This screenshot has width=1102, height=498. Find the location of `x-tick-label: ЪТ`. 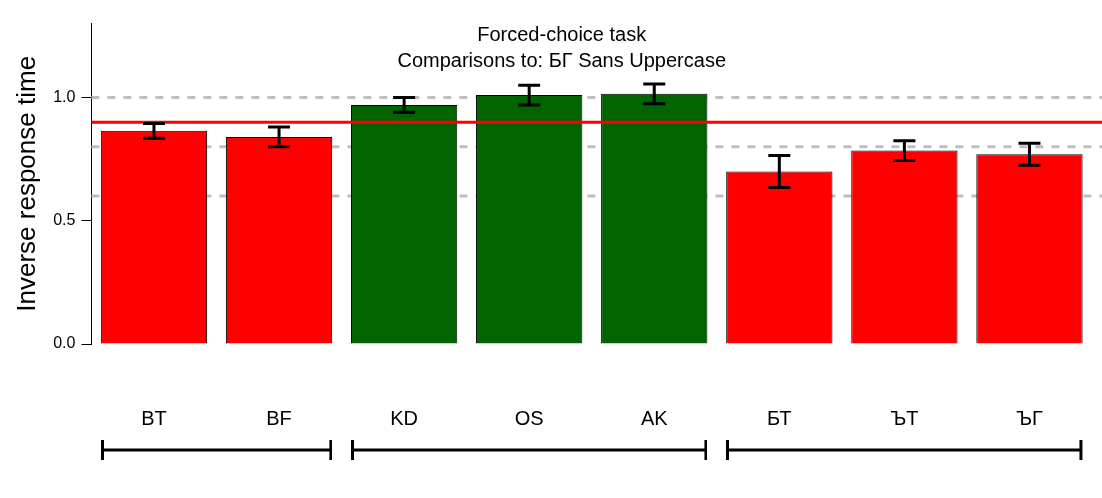

x-tick-label: ЪТ is located at coordinates (904, 417).